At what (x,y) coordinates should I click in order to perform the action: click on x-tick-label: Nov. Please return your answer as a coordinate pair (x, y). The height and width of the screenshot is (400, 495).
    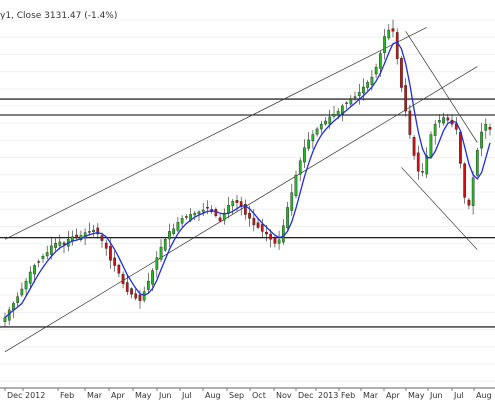
    Looking at the image, I should click on (284, 395).